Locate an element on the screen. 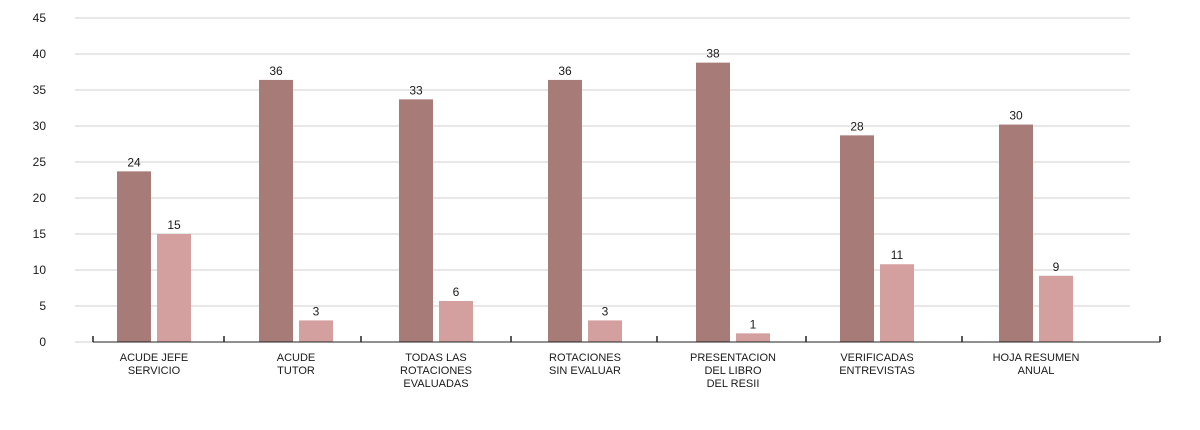 The image size is (1200, 430). y-tick-label: 35 is located at coordinates (40, 90).